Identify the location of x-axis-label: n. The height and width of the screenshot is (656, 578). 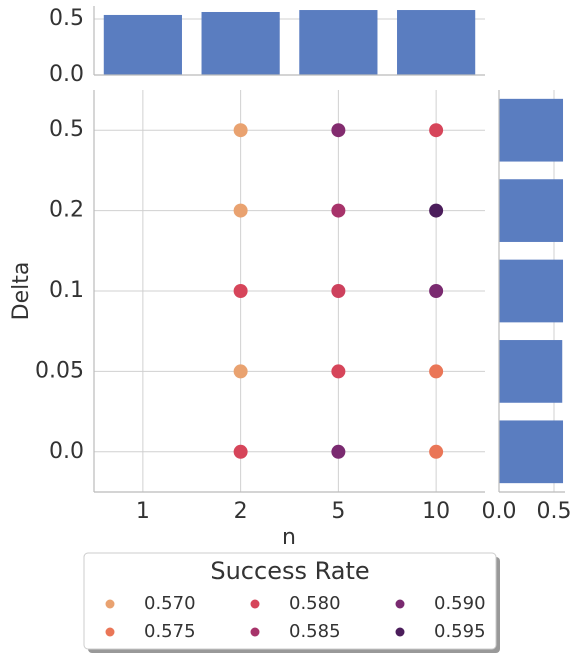
(289, 537).